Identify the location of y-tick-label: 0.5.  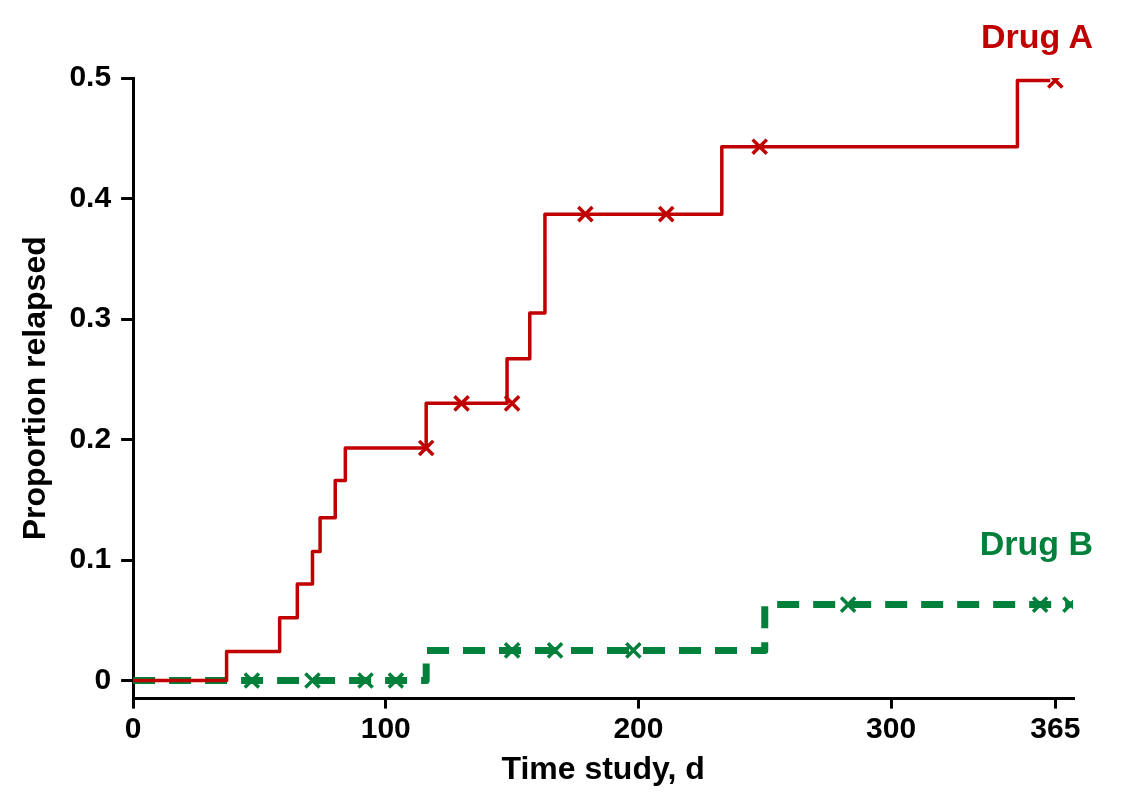
(90, 76).